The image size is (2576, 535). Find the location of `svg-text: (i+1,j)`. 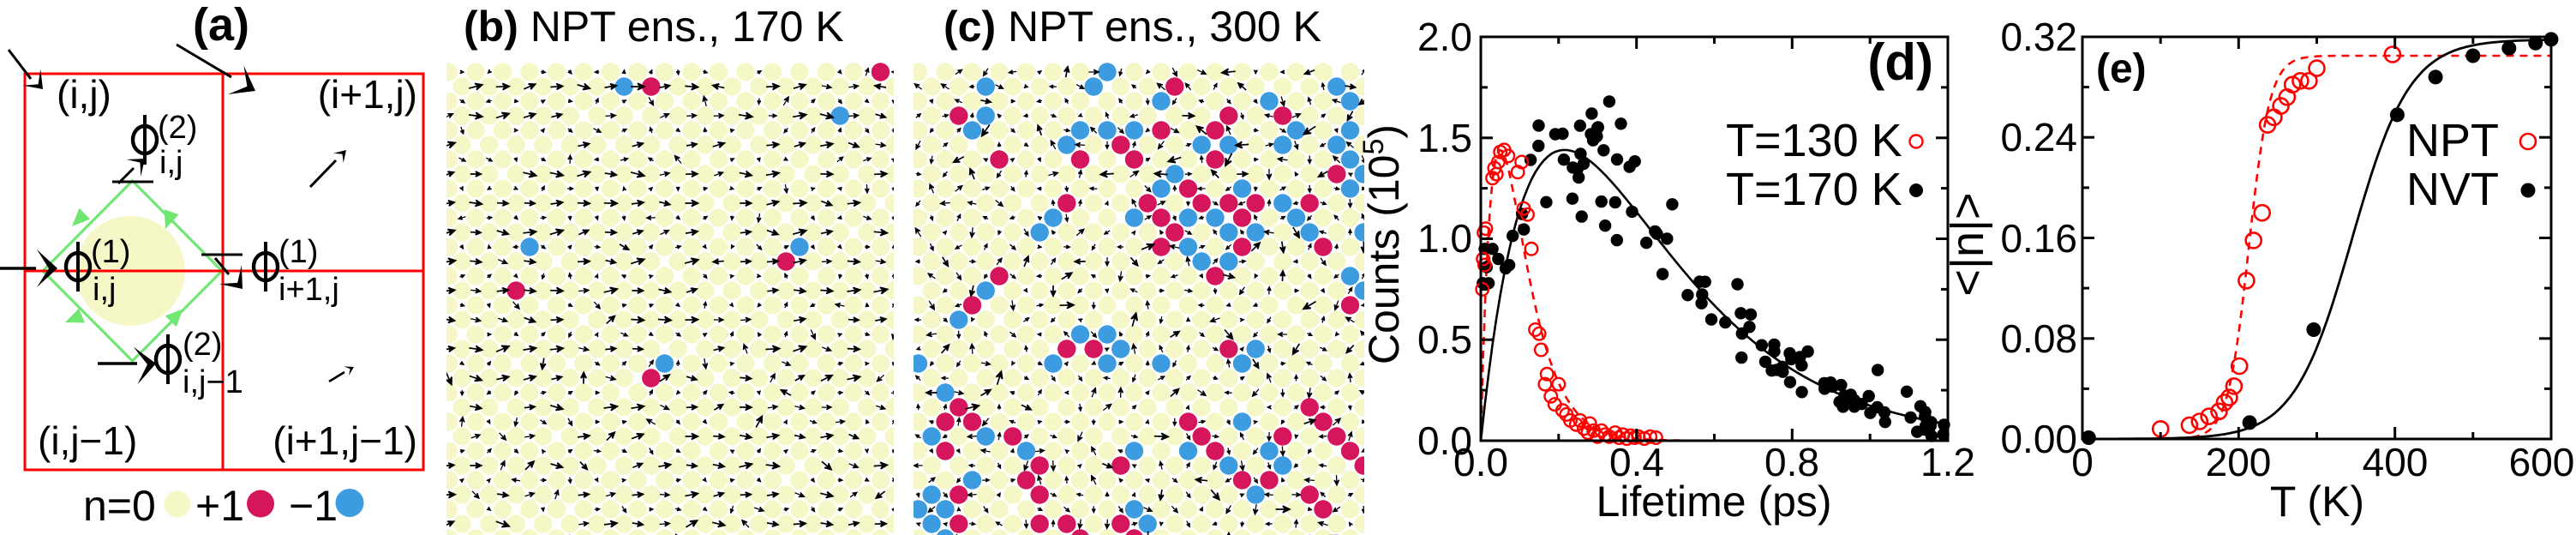

svg-text: (i+1,j) is located at coordinates (367, 94).